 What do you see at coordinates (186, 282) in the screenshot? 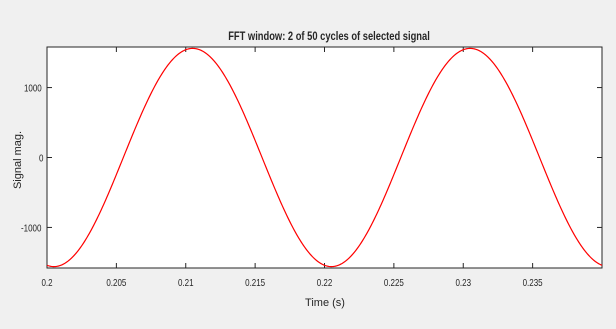
I see `x-tick-label: 0.21` at bounding box center [186, 282].